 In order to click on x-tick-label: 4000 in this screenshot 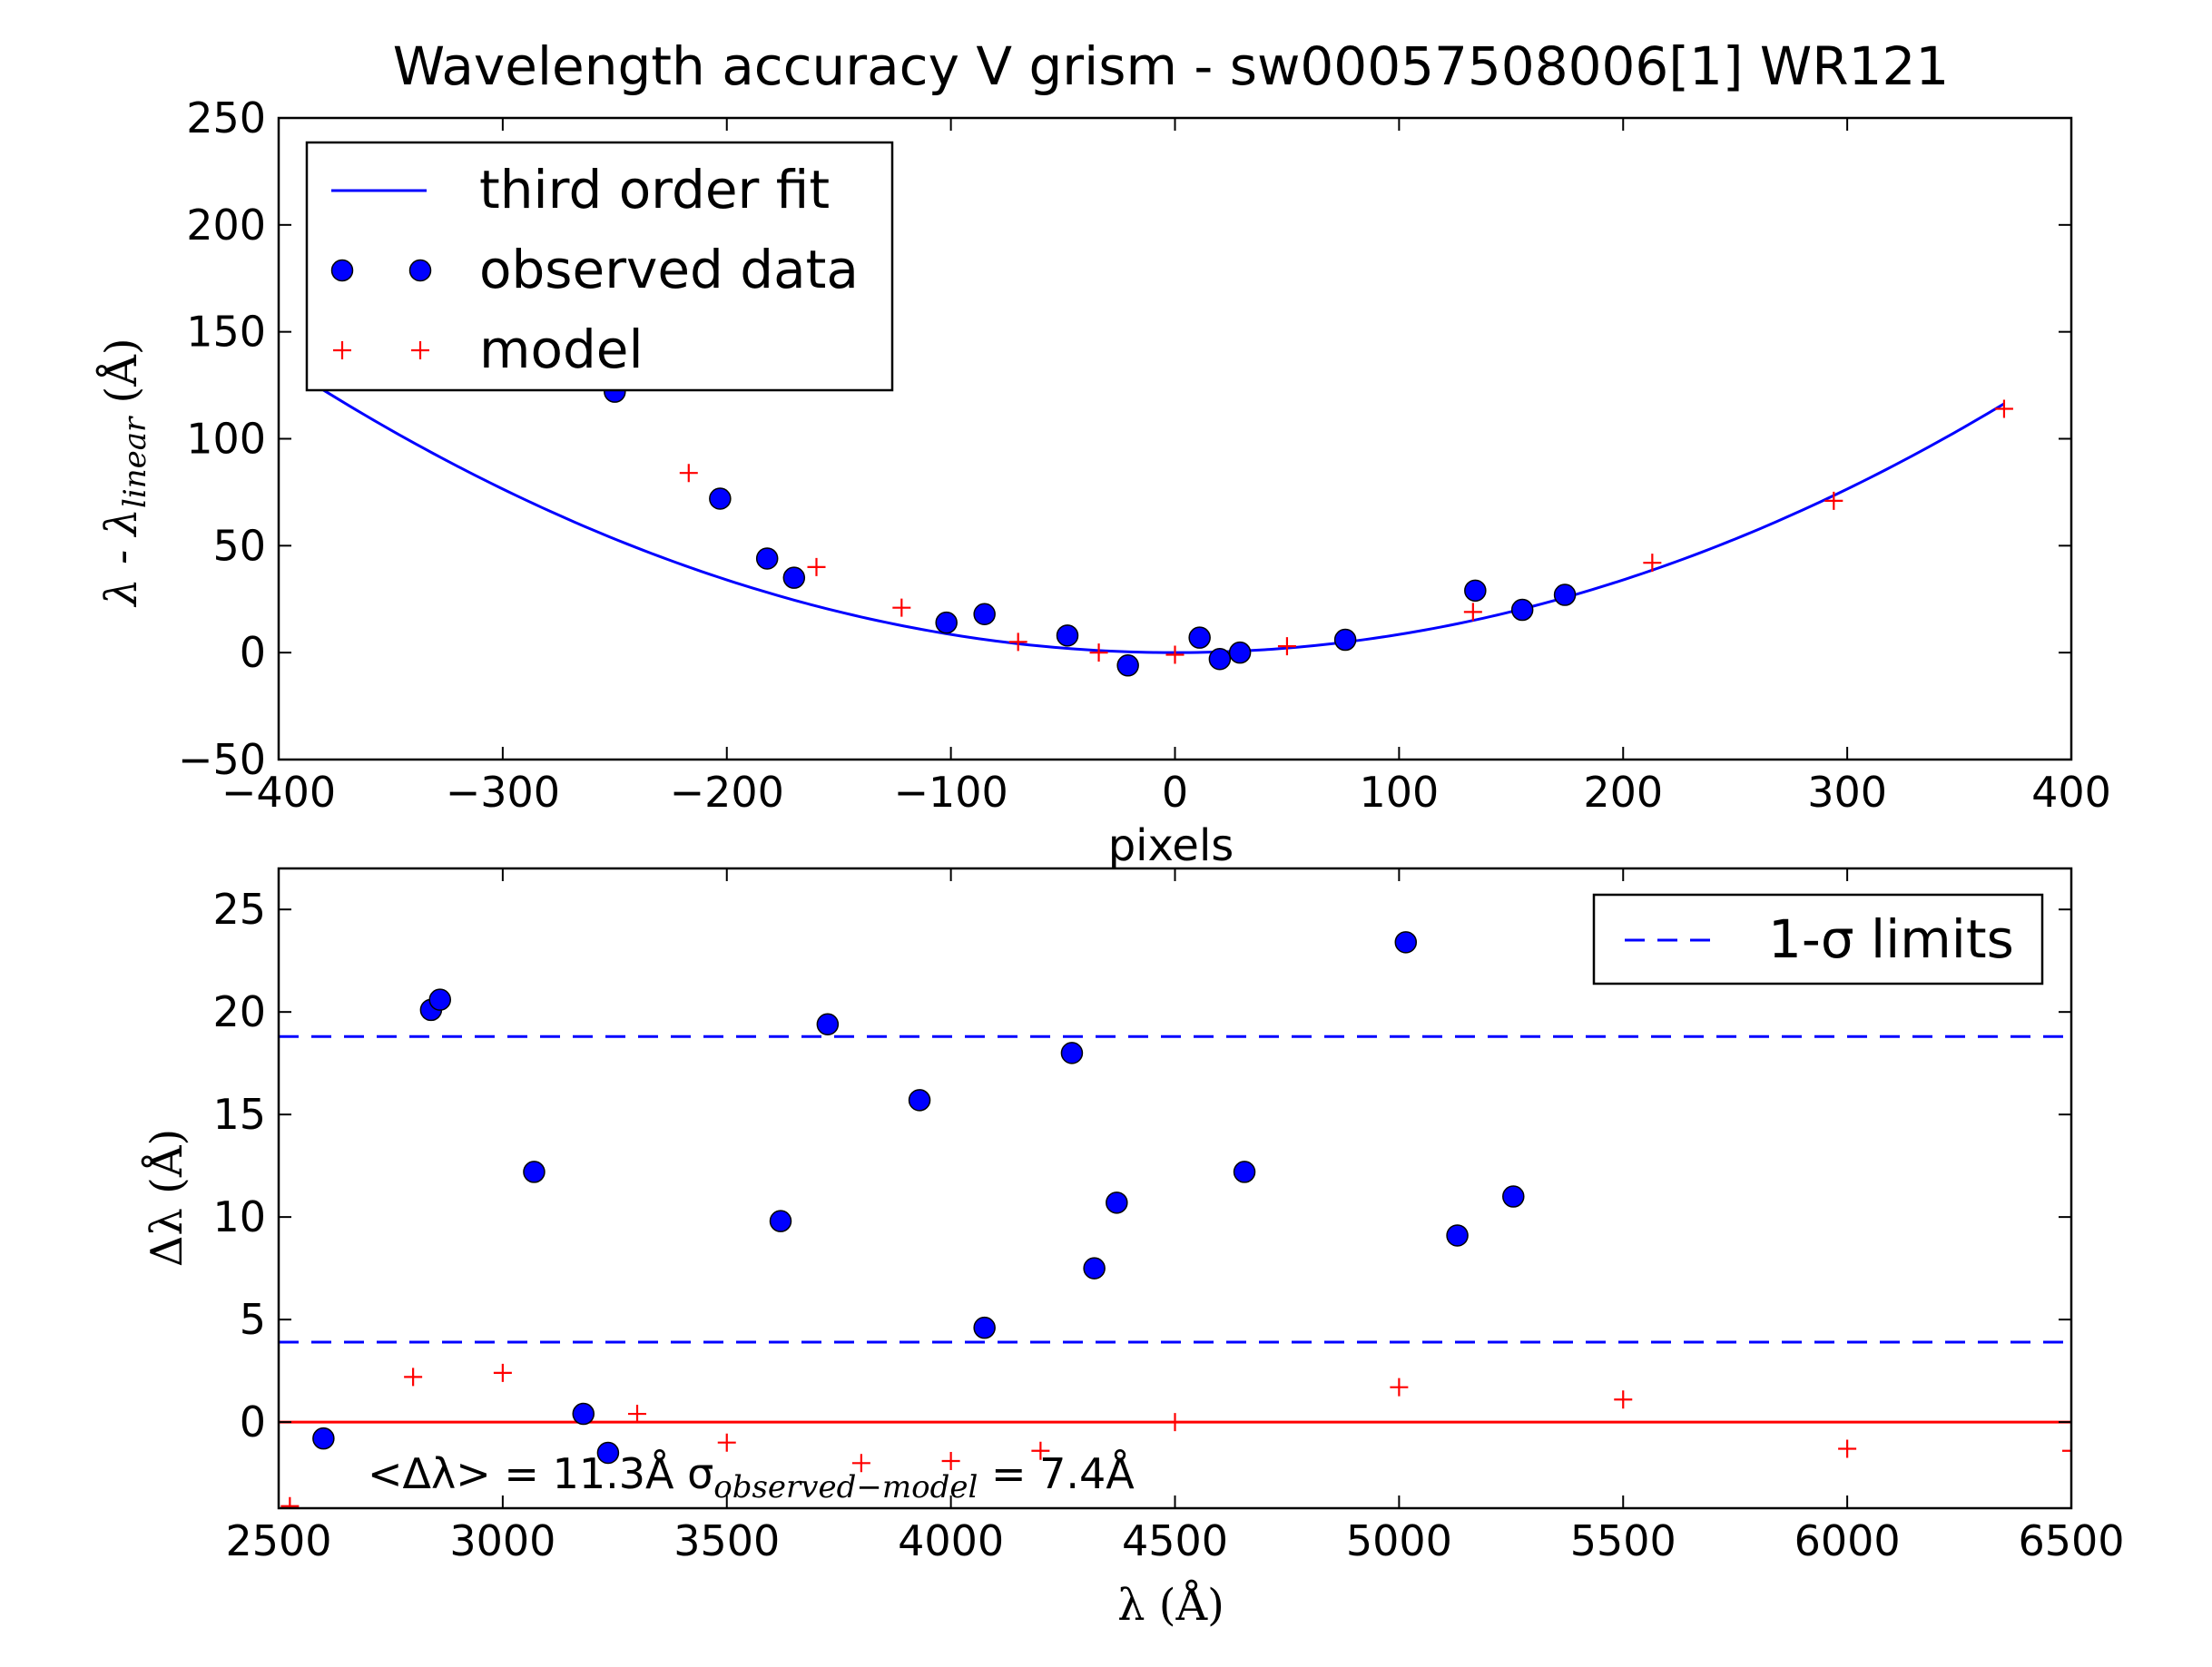, I will do `click(951, 1541)`.